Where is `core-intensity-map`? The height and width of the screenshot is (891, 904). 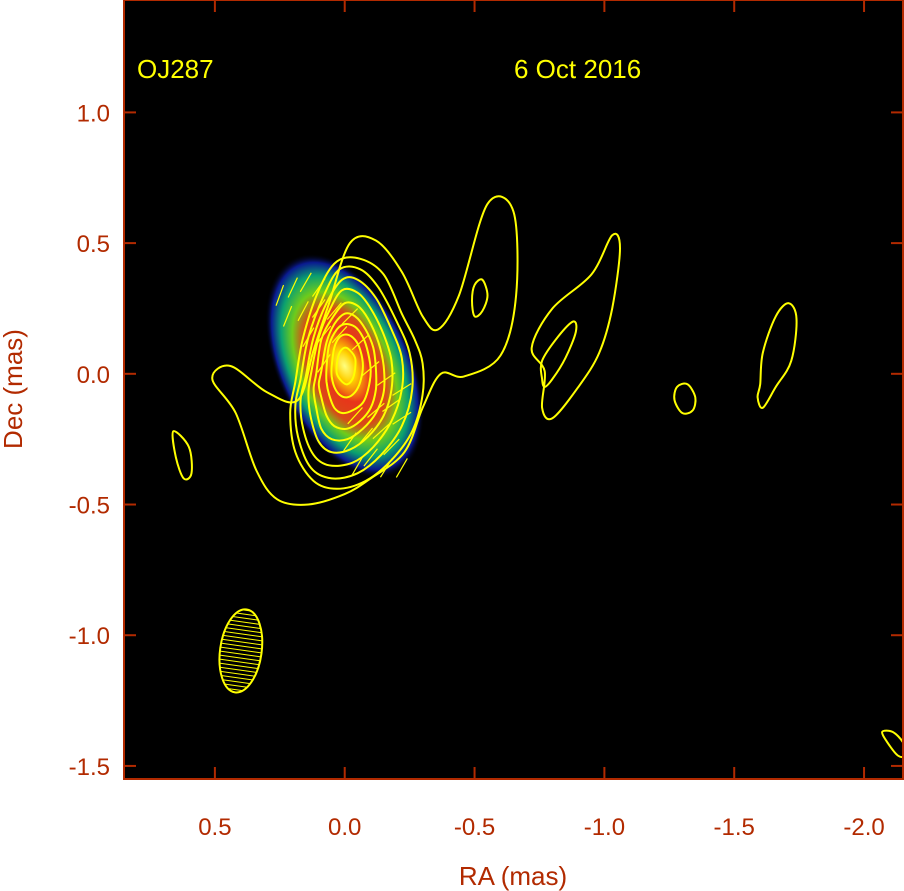
core-intensity-map is located at coordinates (345, 366).